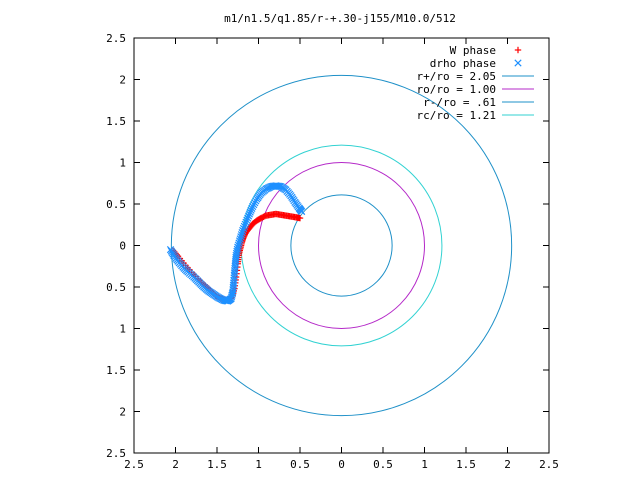 The height and width of the screenshot is (480, 640). Describe the element at coordinates (473, 50) in the screenshot. I see `legend-label: W phase` at that location.